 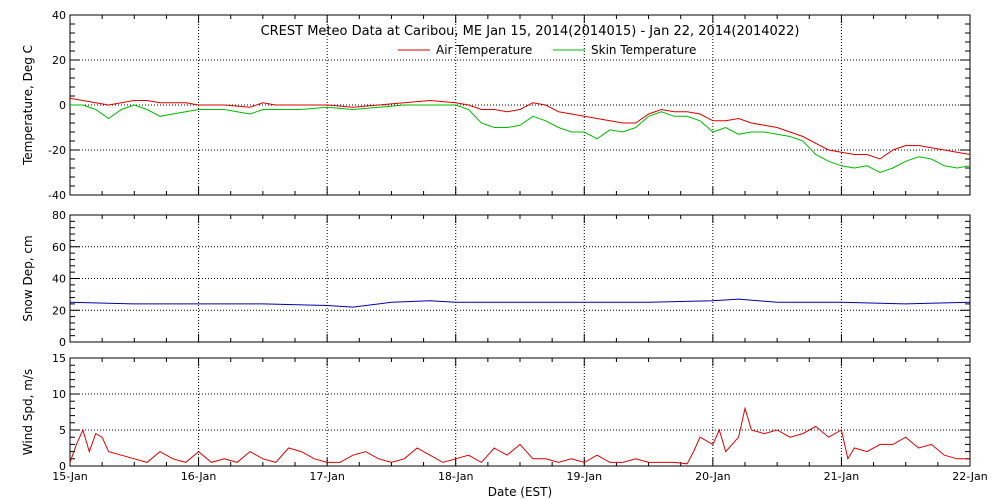 I want to click on y-tick-label: 60, so click(x=59, y=247).